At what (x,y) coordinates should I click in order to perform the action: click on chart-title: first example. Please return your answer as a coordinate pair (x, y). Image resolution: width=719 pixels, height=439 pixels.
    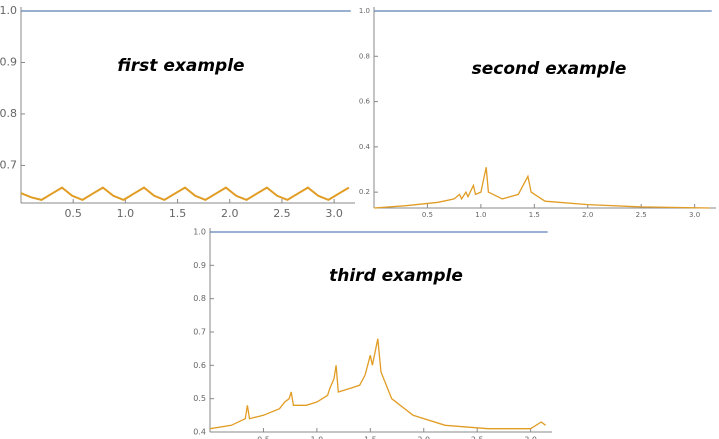
    Looking at the image, I should click on (180, 66).